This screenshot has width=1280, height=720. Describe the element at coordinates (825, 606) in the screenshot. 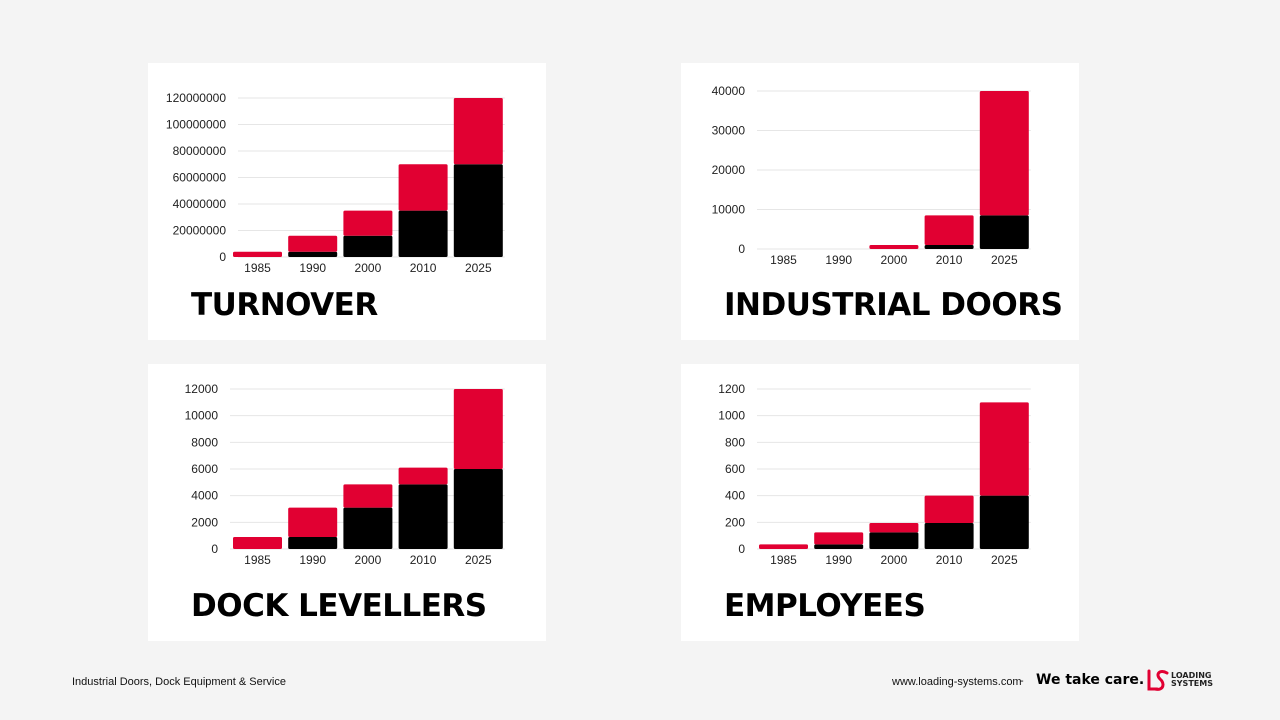

I see `employees-chart-title: EMPLOYEES` at that location.